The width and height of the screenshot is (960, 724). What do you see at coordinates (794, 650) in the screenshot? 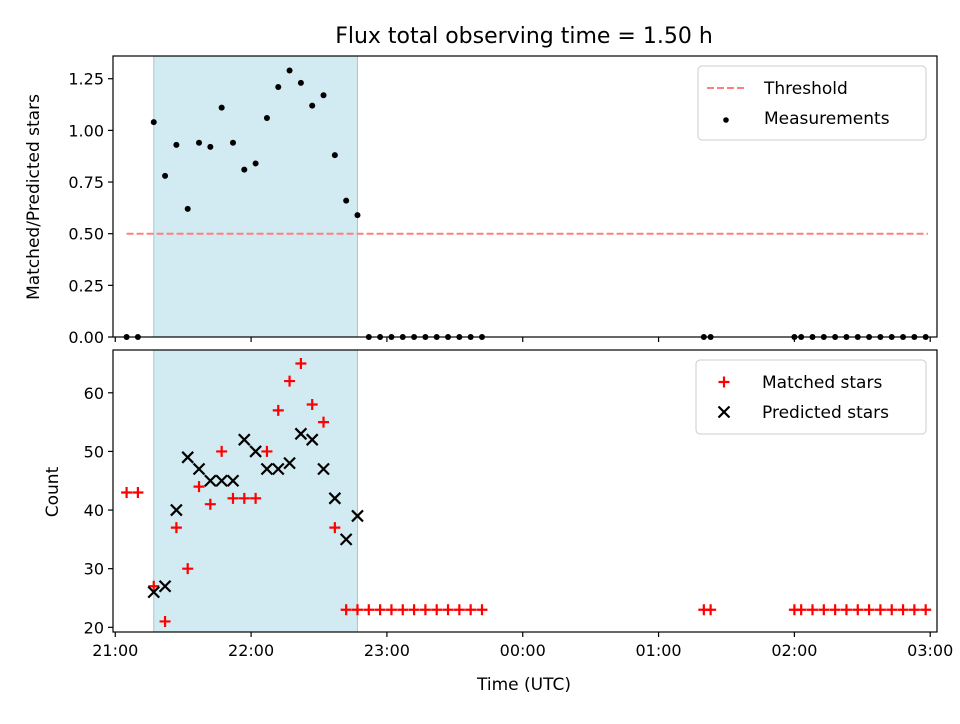
I see `x-tick-label: 02:00` at bounding box center [794, 650].